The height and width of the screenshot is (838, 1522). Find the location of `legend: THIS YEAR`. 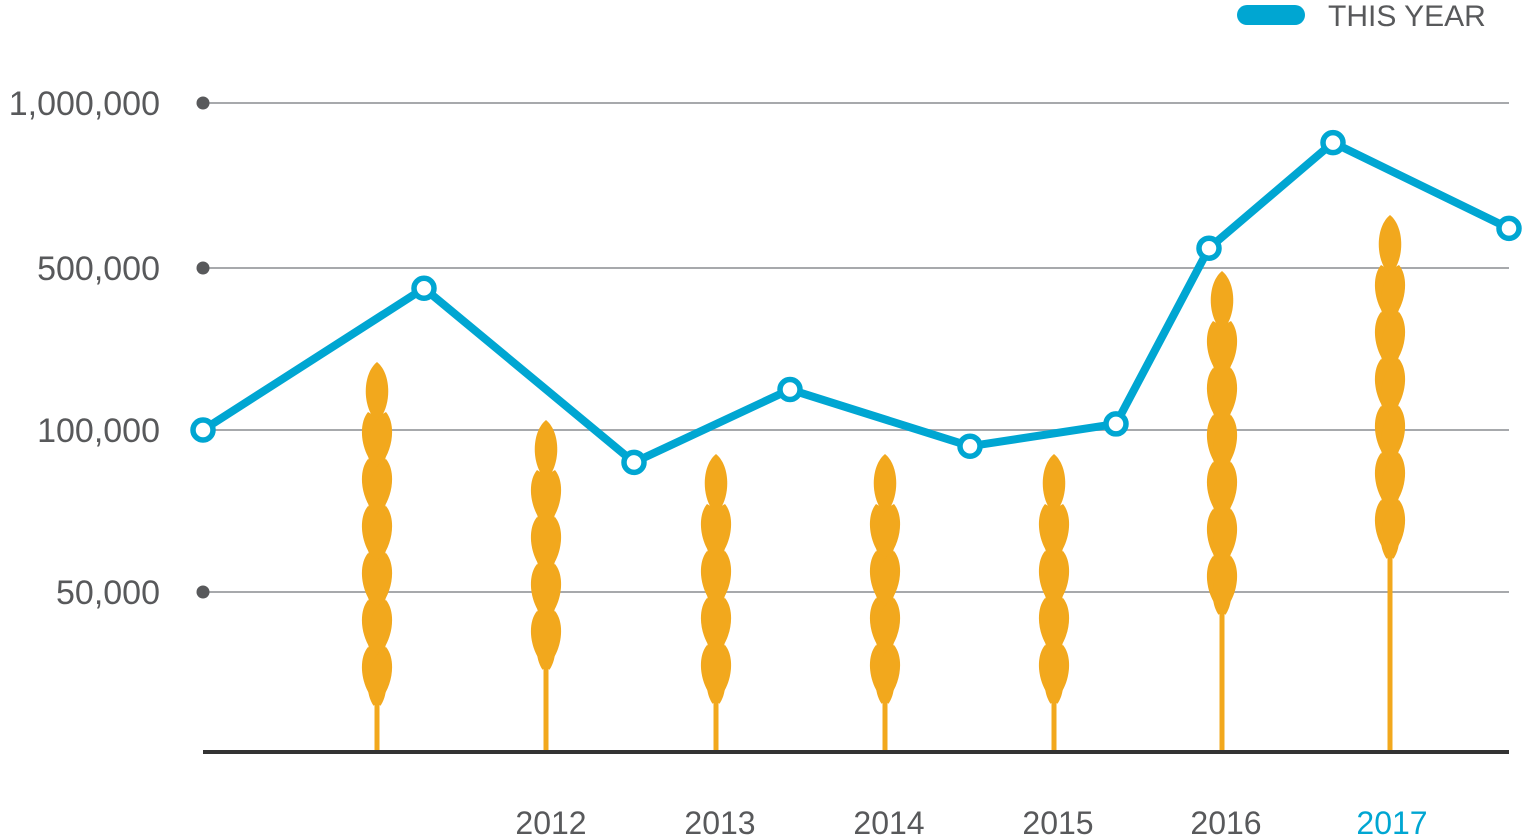

legend: THIS YEAR is located at coordinates (1361, 16).